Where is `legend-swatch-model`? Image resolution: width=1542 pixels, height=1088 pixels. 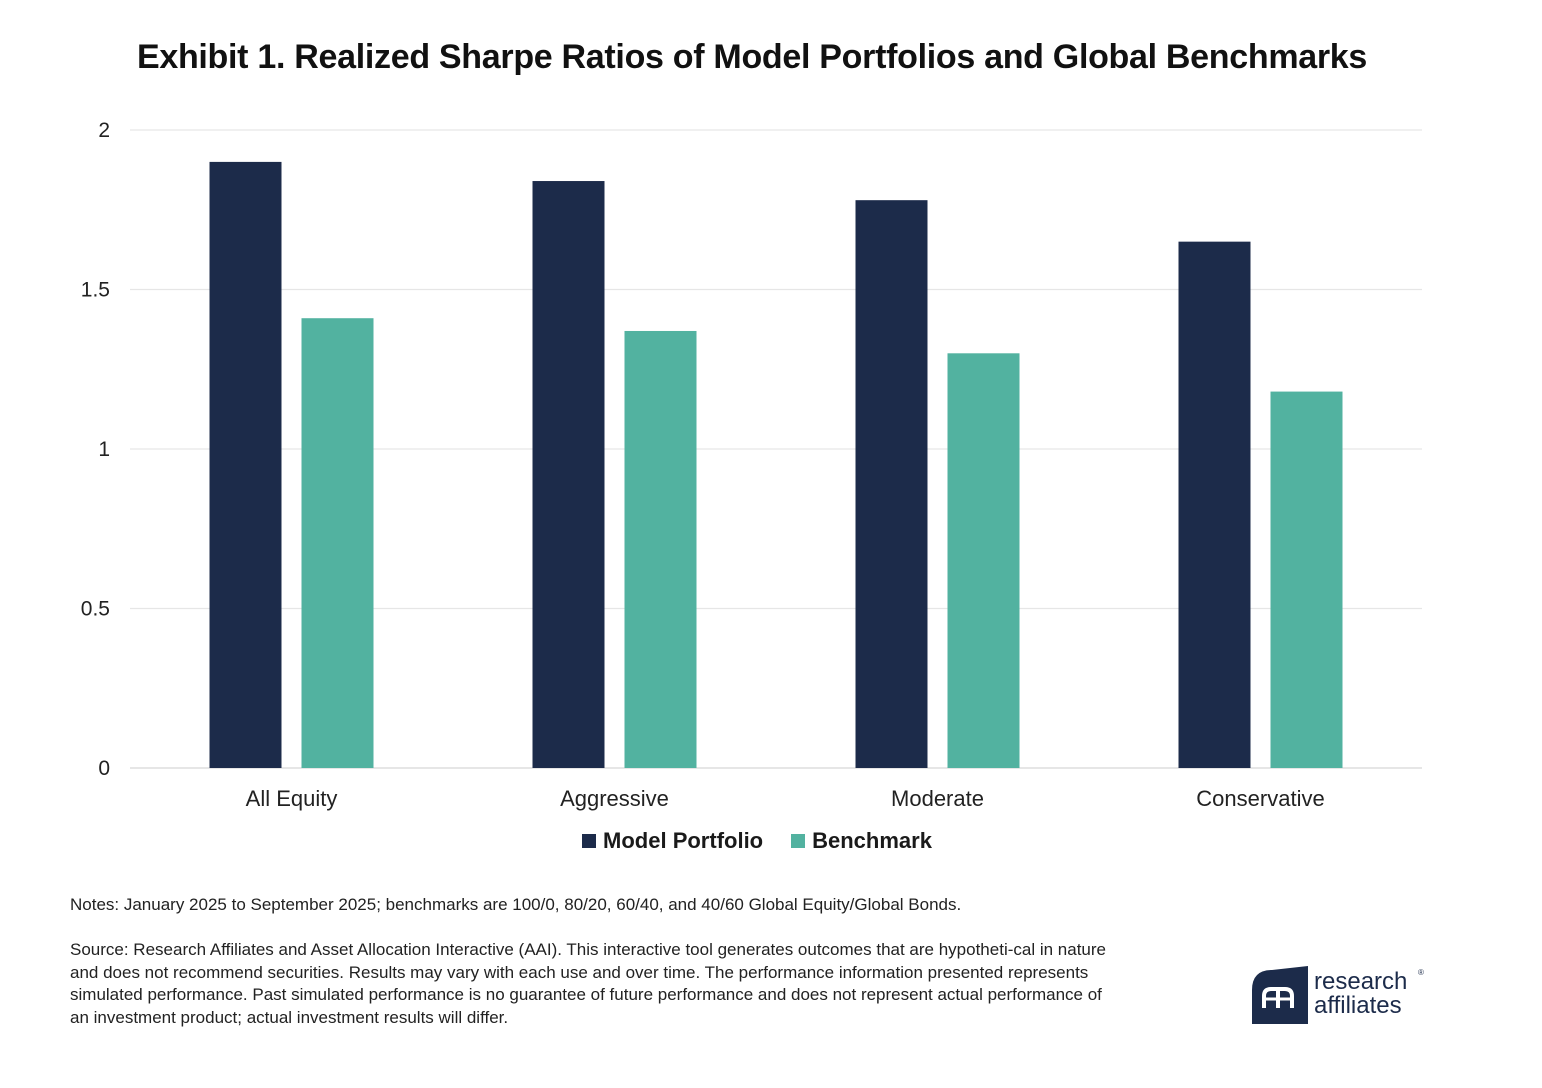 legend-swatch-model is located at coordinates (589, 841).